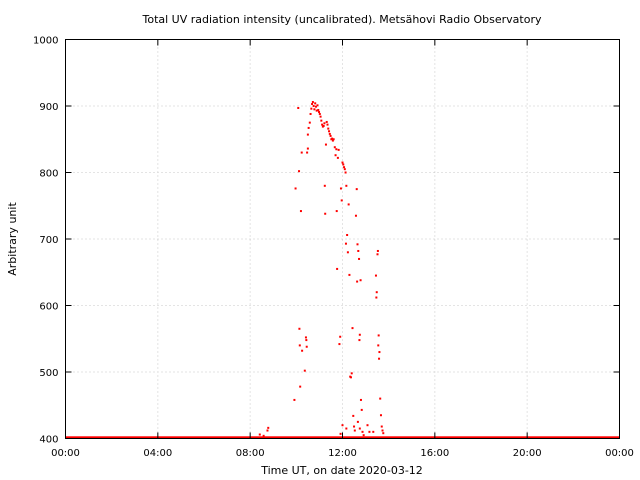 This screenshot has width=640, height=480. What do you see at coordinates (527, 453) in the screenshot?
I see `x-tick-label: 20:00` at bounding box center [527, 453].